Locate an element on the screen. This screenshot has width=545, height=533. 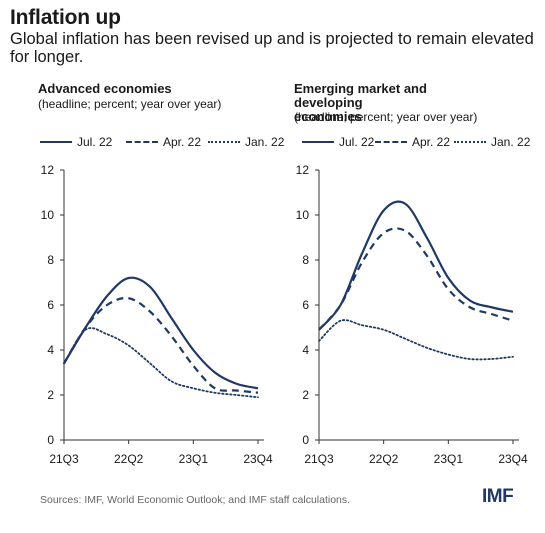
chart-1-subtitle: (headline; percent; year over year) is located at coordinates (130, 104).